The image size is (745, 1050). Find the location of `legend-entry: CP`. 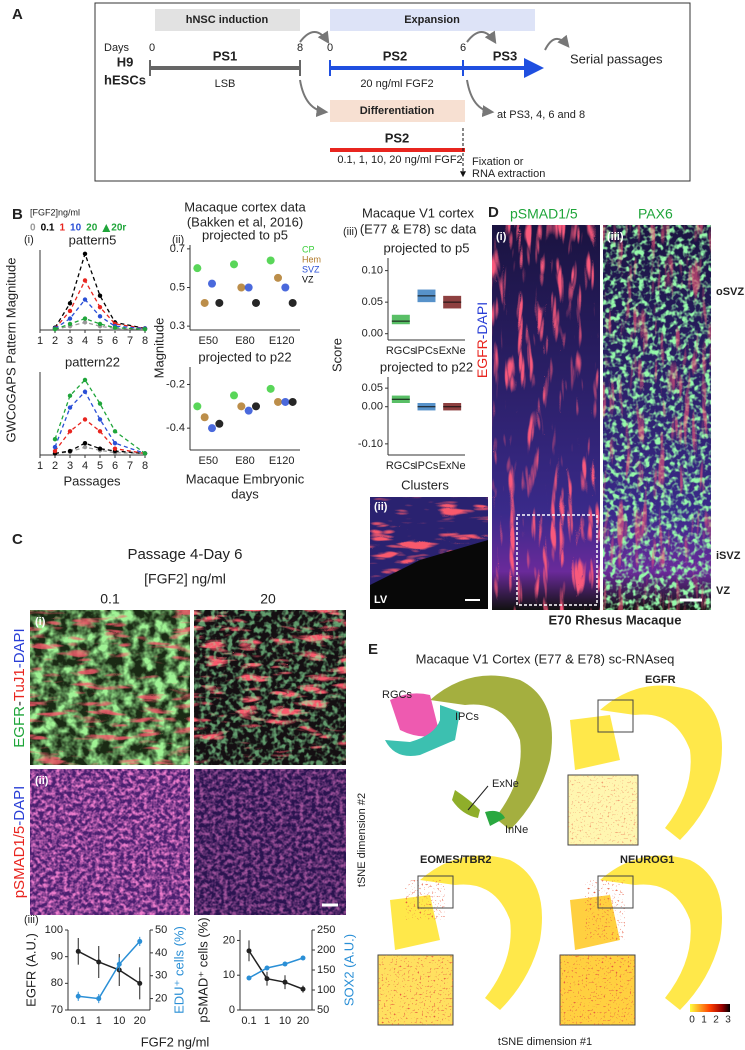

legend-entry: CP is located at coordinates (308, 249).